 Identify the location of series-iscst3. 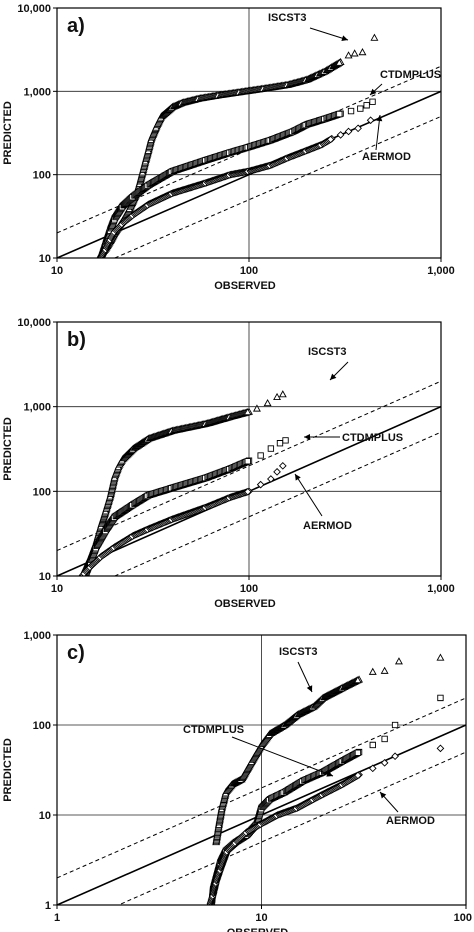
(328, 749).